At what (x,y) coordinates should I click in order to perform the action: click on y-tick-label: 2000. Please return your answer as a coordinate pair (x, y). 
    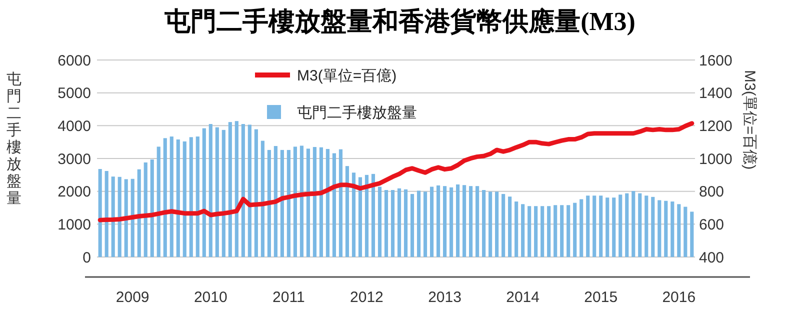
    Looking at the image, I should click on (74, 192).